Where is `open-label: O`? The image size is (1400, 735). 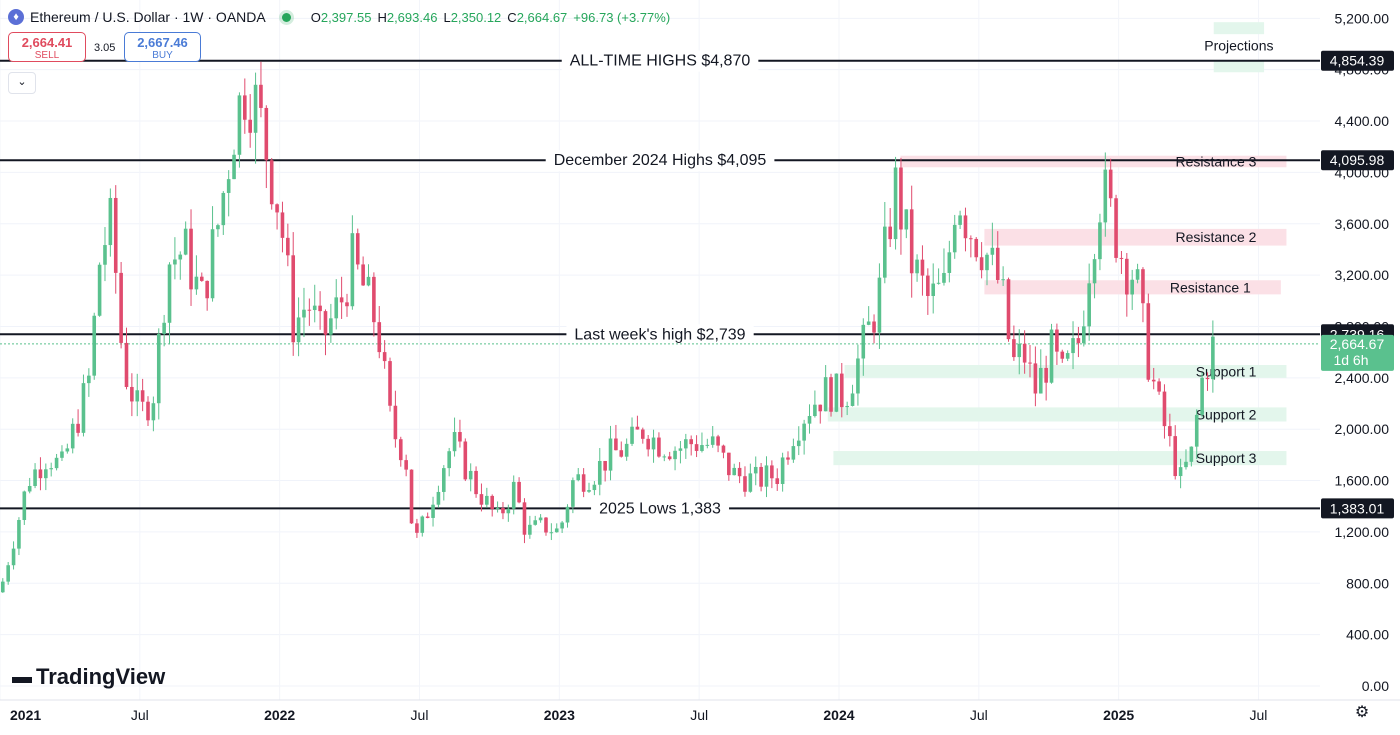 open-label: O is located at coordinates (315, 17).